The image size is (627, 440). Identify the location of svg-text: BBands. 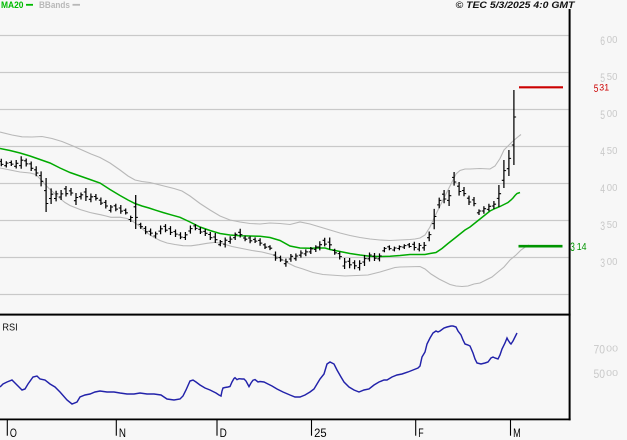
(54, 5).